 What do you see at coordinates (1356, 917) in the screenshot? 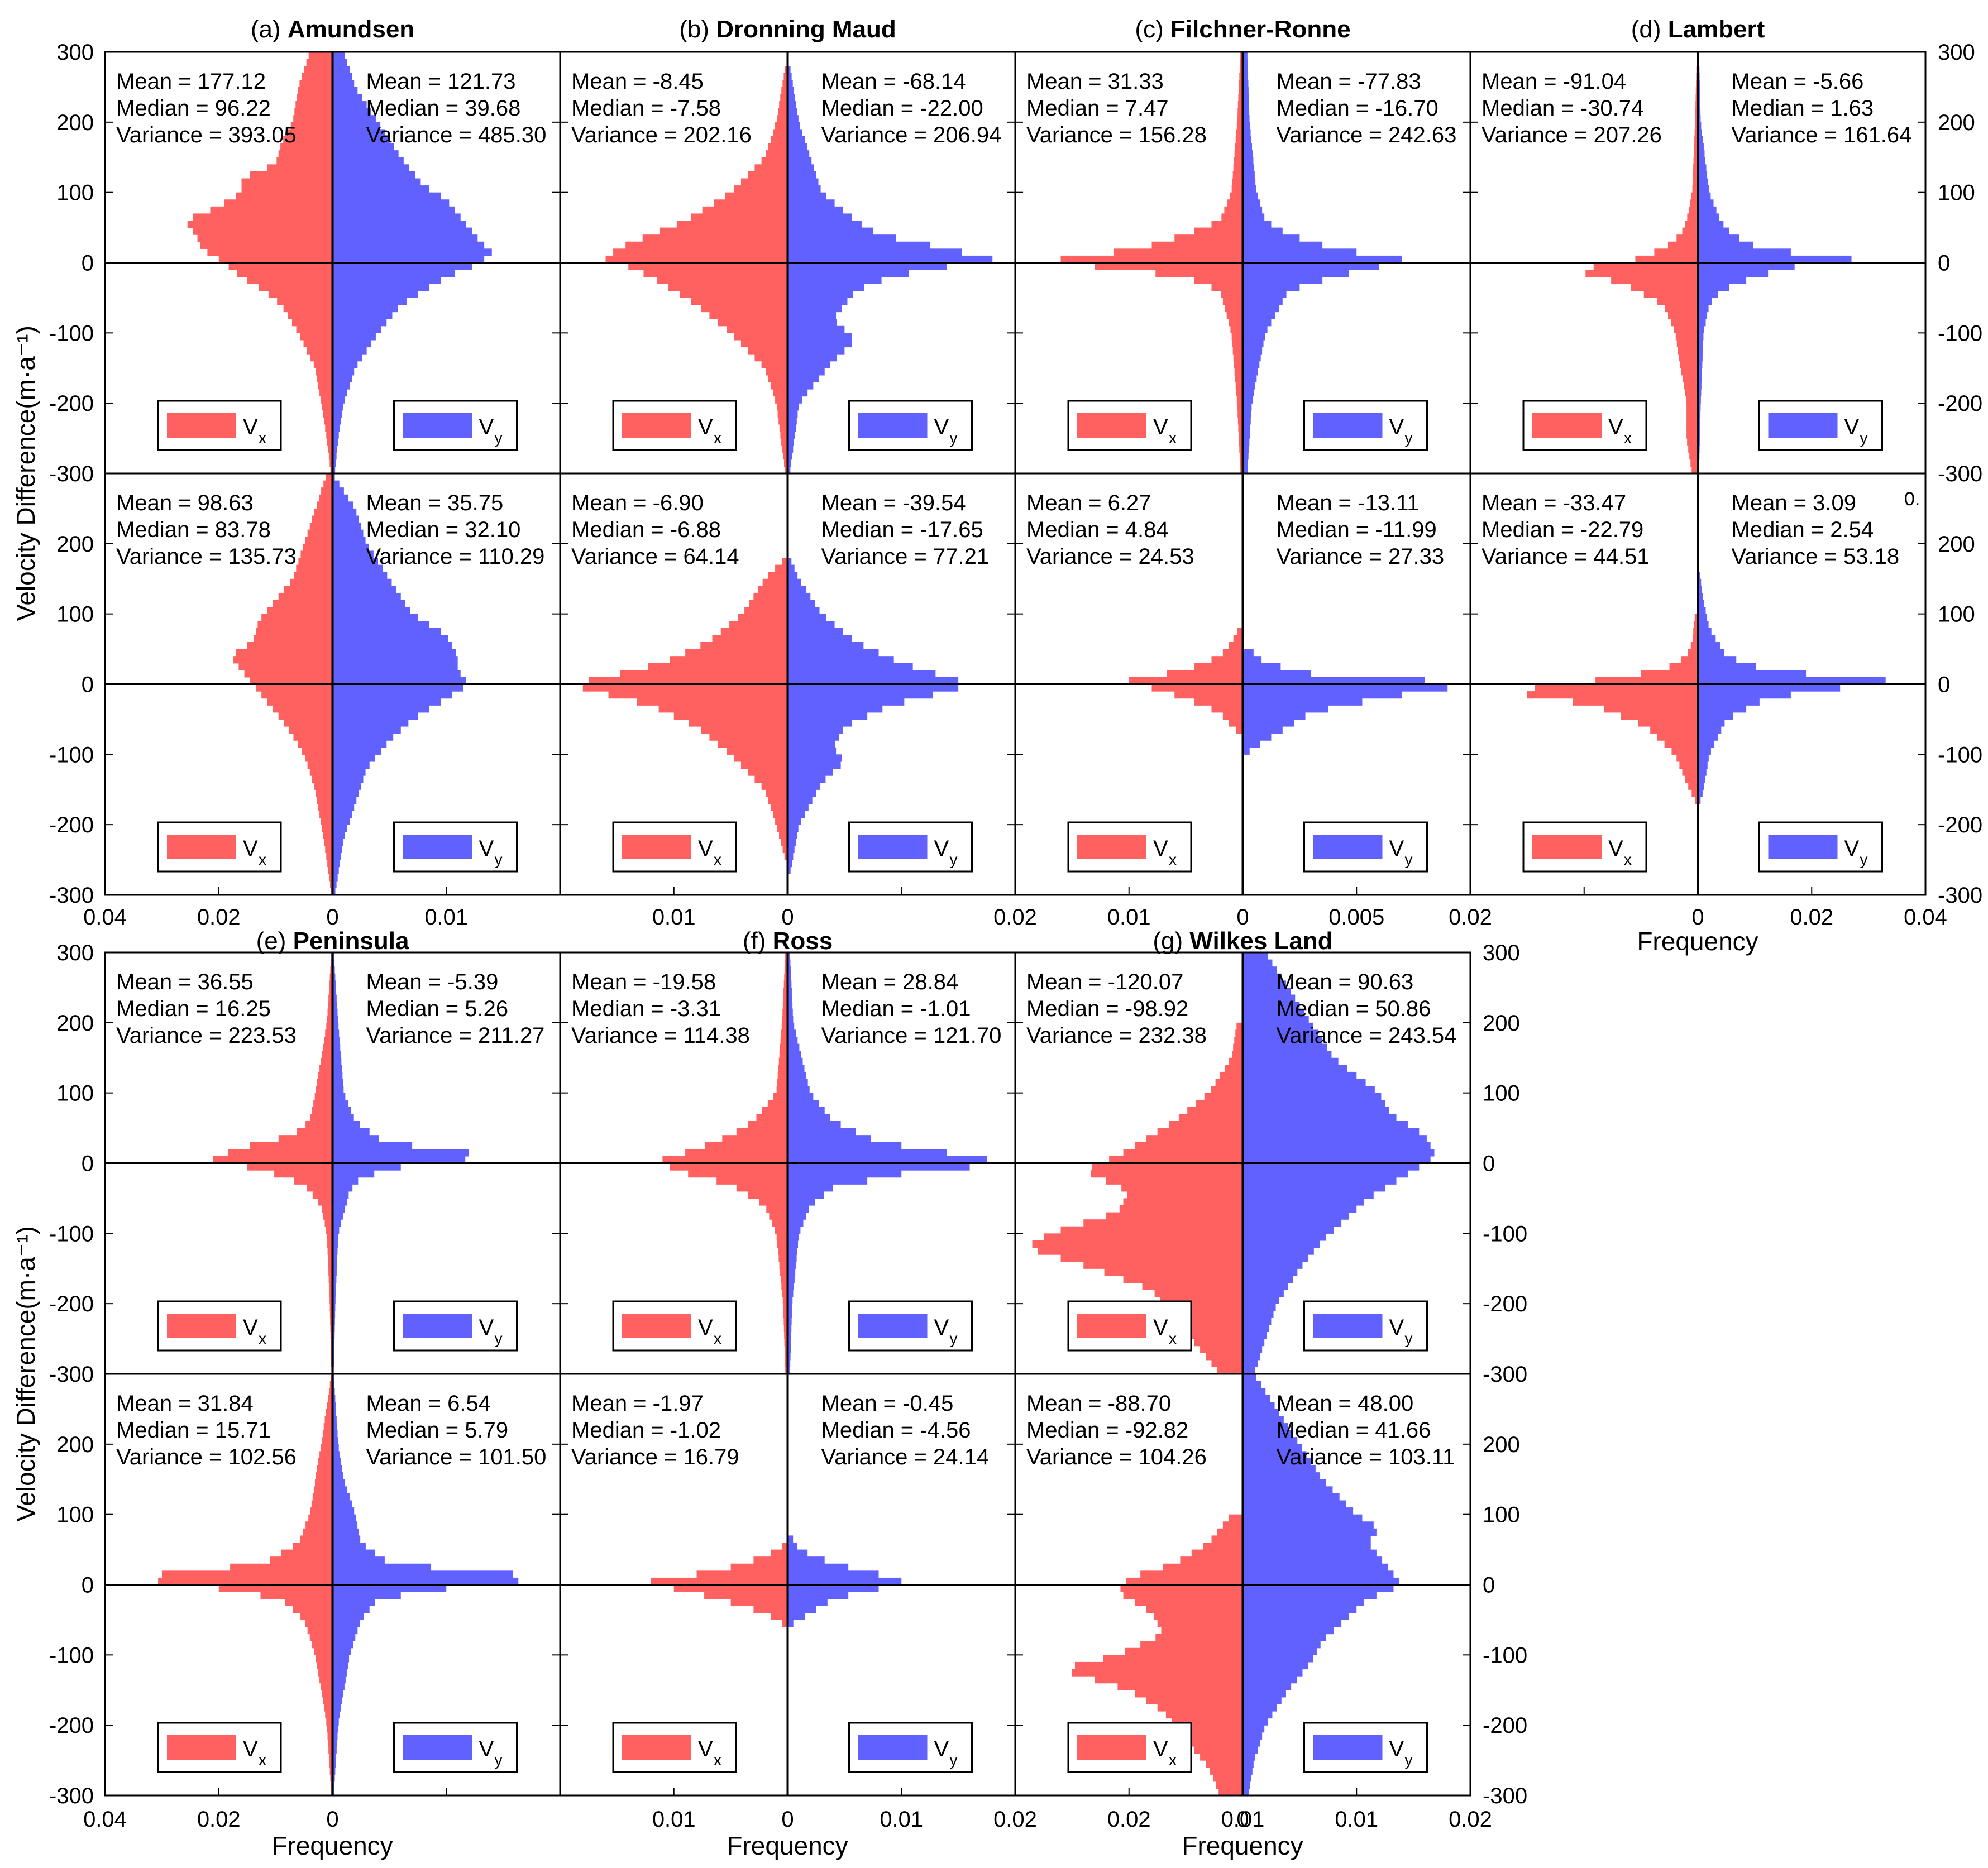
I see `xtick-label: 0.005` at bounding box center [1356, 917].